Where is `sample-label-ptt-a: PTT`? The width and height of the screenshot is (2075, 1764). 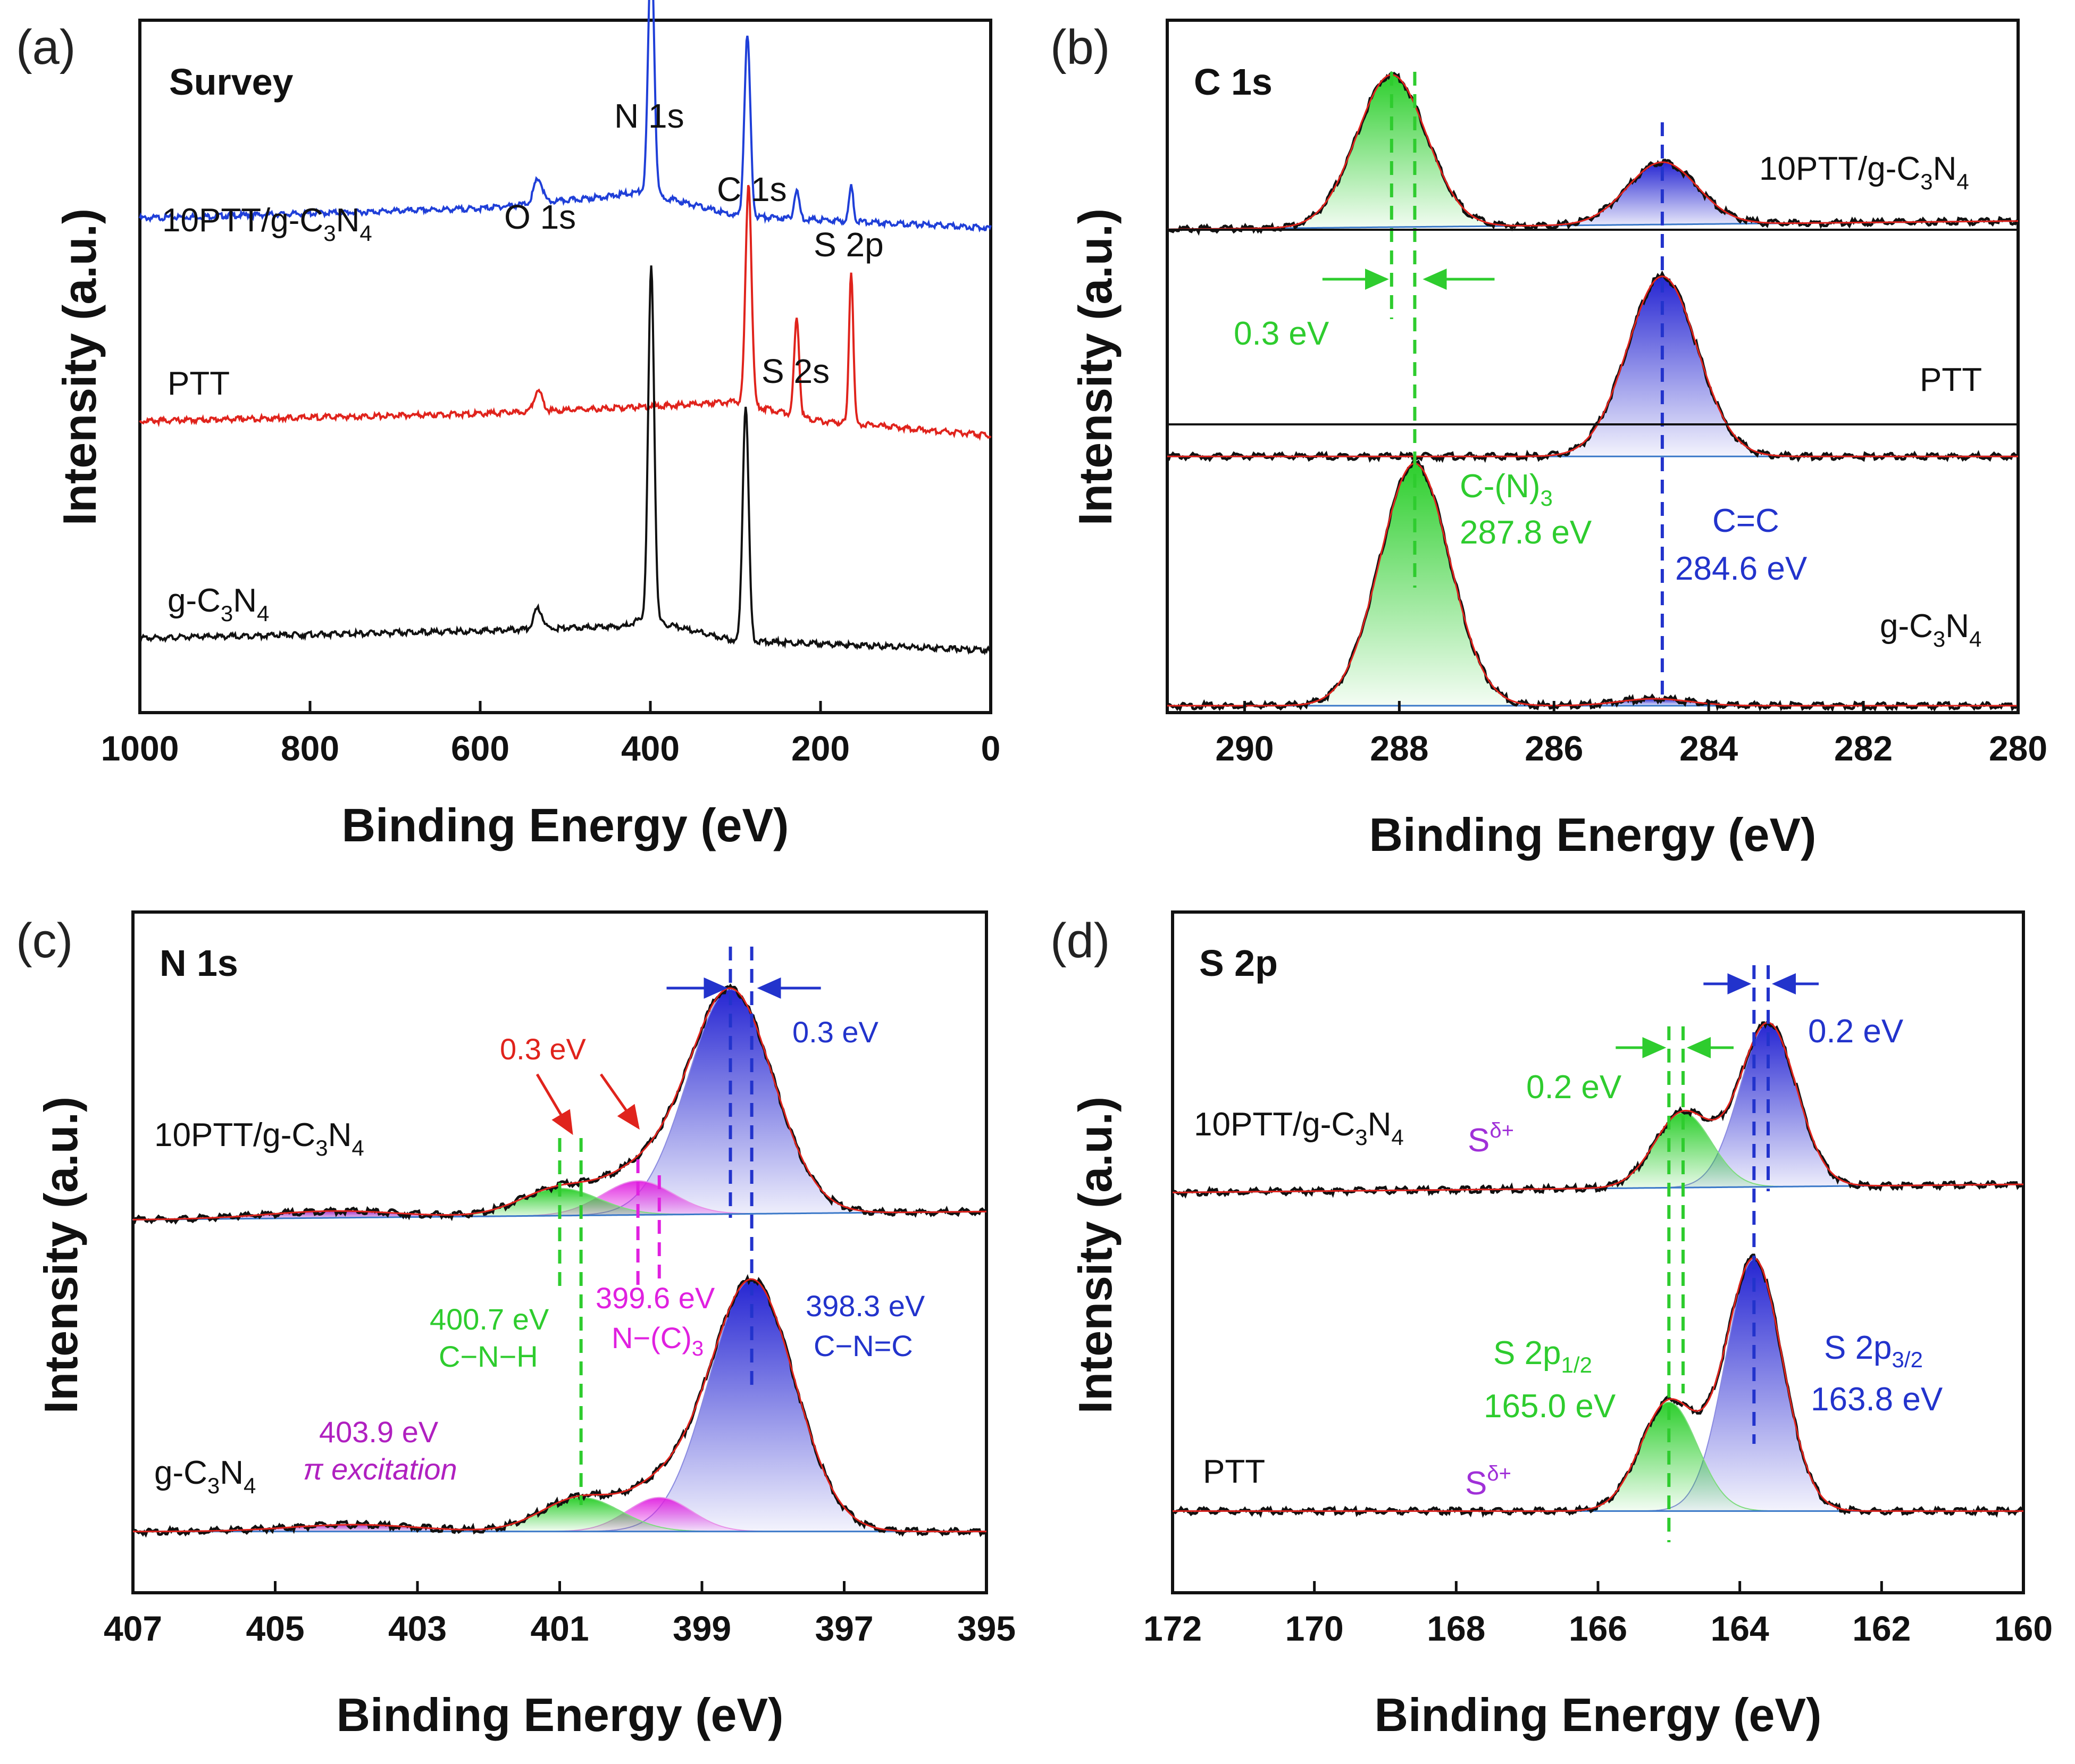 sample-label-ptt-a: PTT is located at coordinates (199, 383).